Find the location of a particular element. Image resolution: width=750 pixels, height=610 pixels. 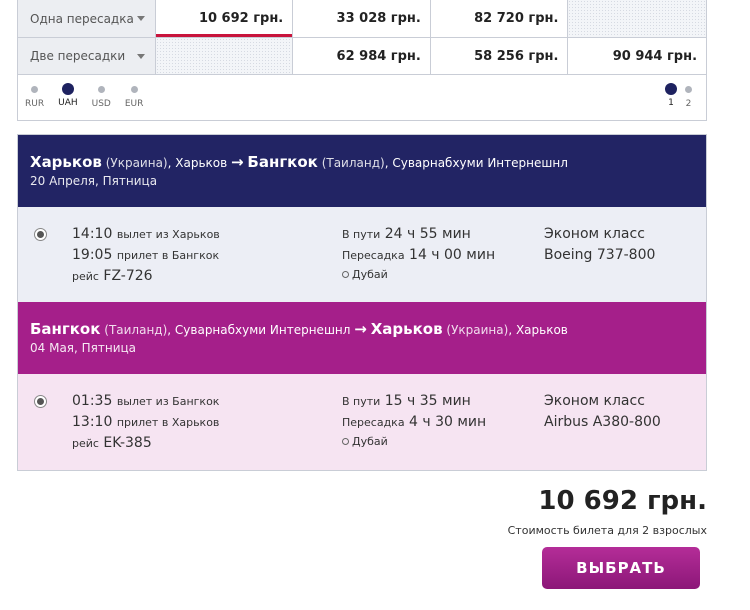

page-2: 2 is located at coordinates (688, 101).